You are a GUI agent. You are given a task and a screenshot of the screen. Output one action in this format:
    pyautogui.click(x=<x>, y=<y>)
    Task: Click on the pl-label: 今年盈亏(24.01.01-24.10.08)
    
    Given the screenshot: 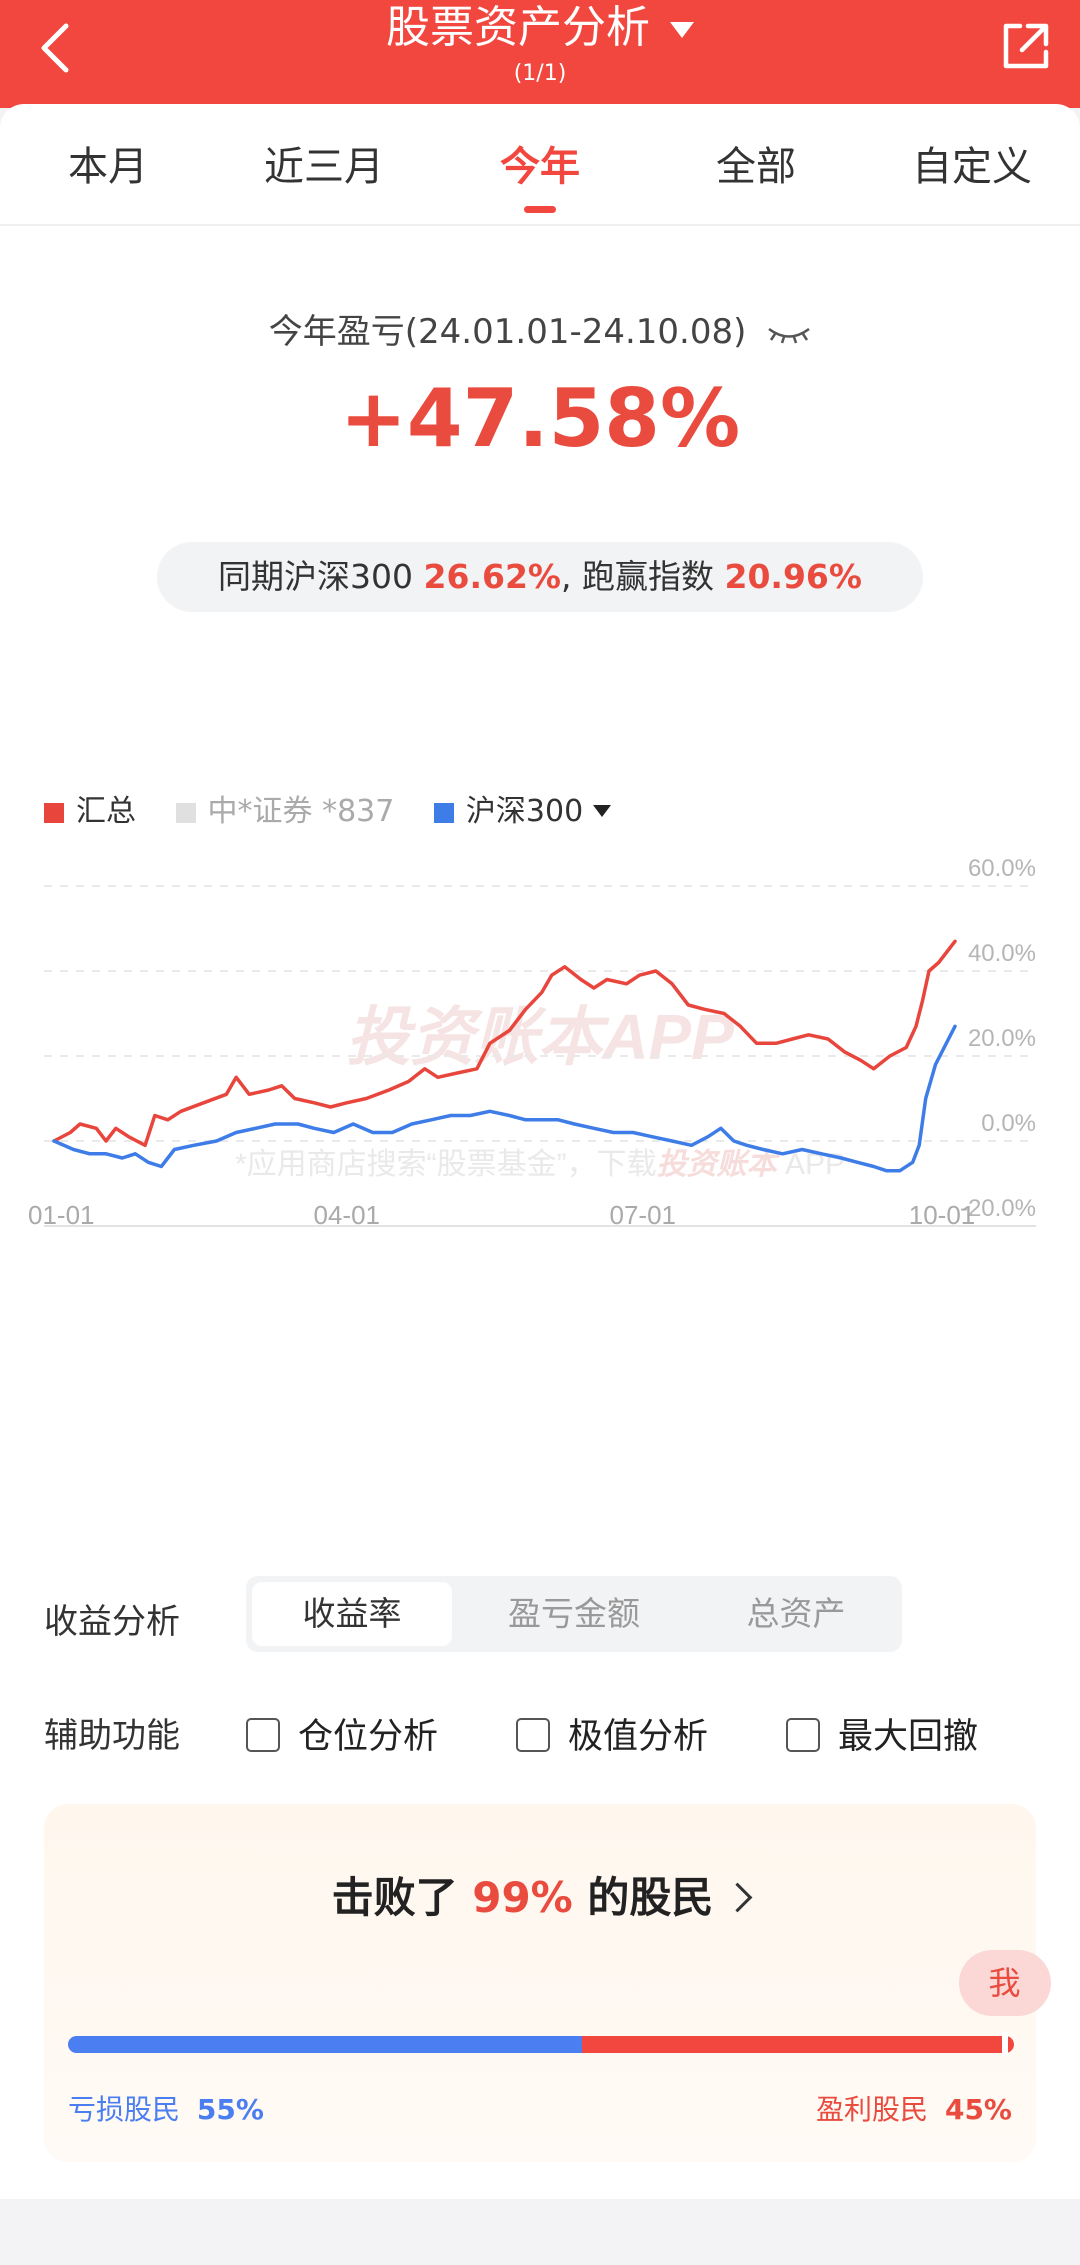 What is the action you would take?
    pyautogui.click(x=507, y=332)
    